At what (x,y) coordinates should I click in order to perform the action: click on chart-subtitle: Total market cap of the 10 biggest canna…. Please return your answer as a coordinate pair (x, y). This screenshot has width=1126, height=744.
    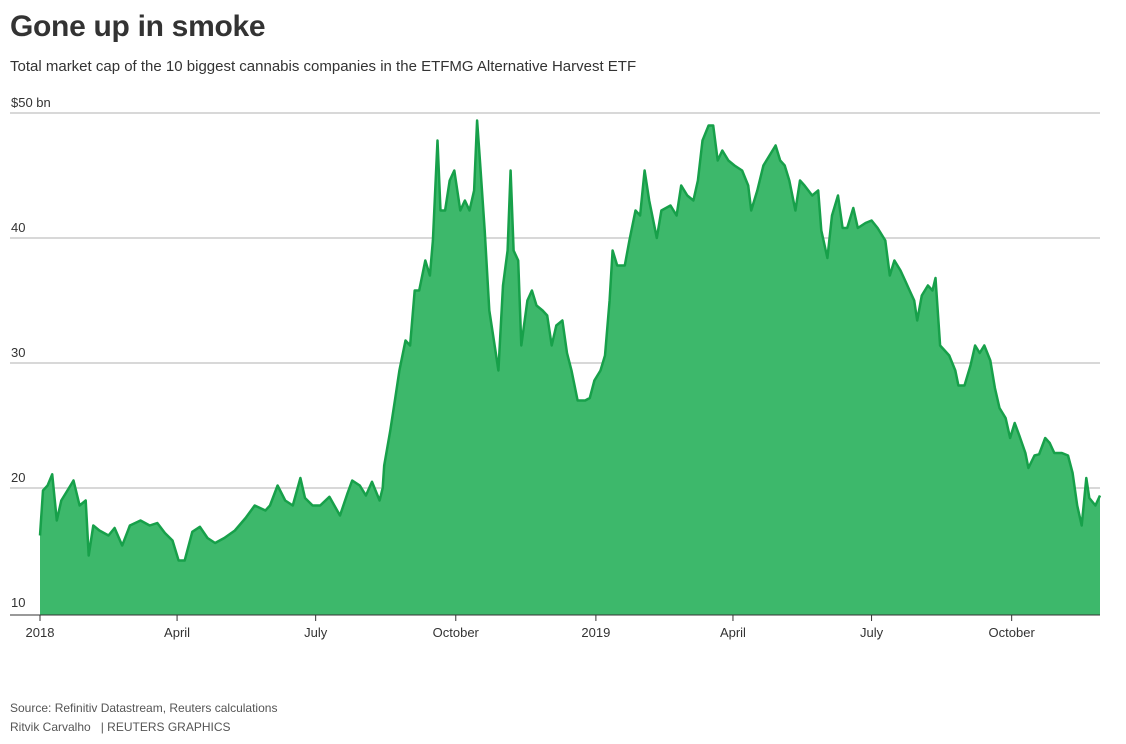
    Looking at the image, I should click on (323, 66).